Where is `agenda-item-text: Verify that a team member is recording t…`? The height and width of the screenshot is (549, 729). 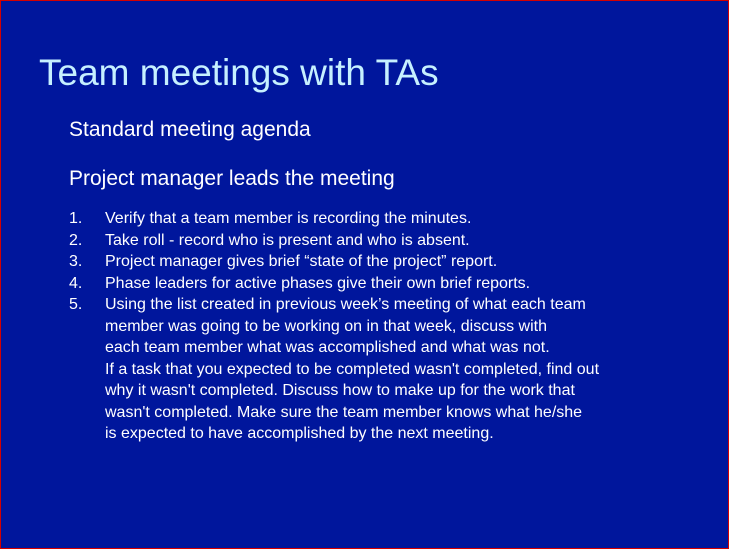 agenda-item-text: Verify that a team member is recording t… is located at coordinates (288, 218).